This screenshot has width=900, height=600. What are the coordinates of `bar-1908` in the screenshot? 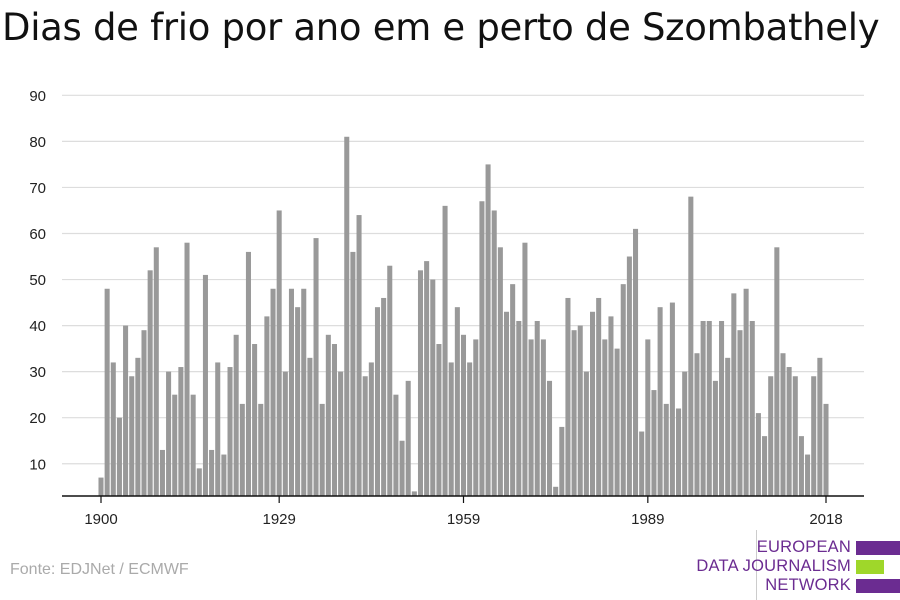 It's located at (150, 383).